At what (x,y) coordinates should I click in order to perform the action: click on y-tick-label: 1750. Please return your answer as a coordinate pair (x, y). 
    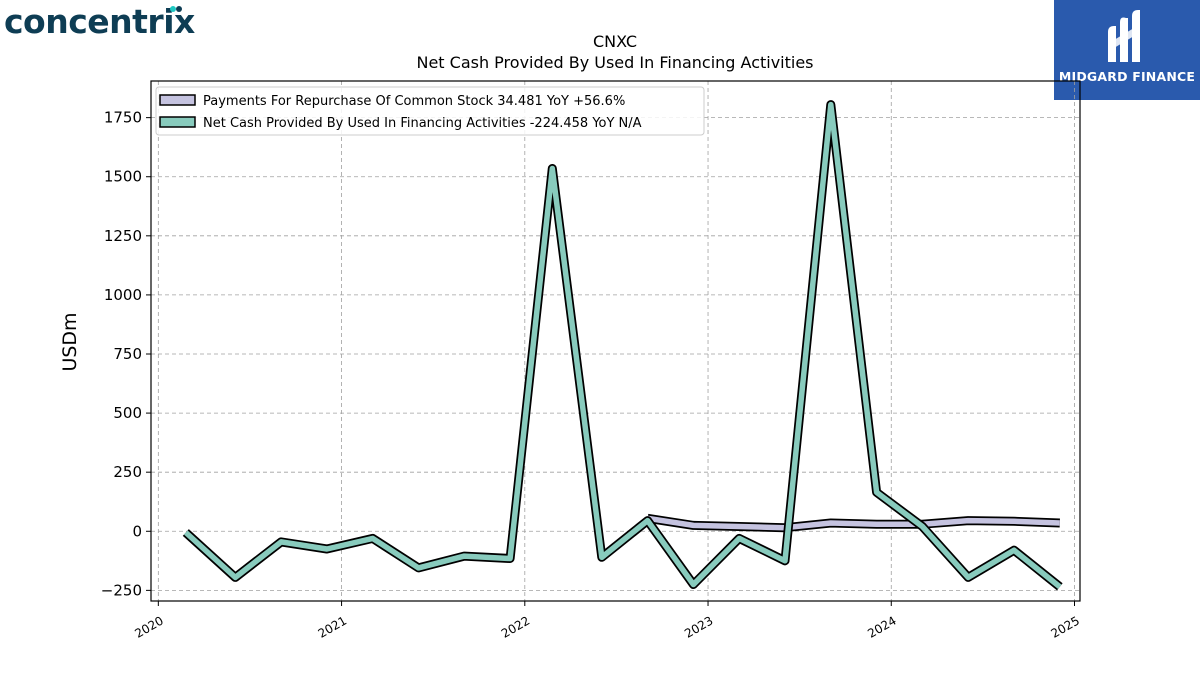
    Looking at the image, I should click on (123, 118).